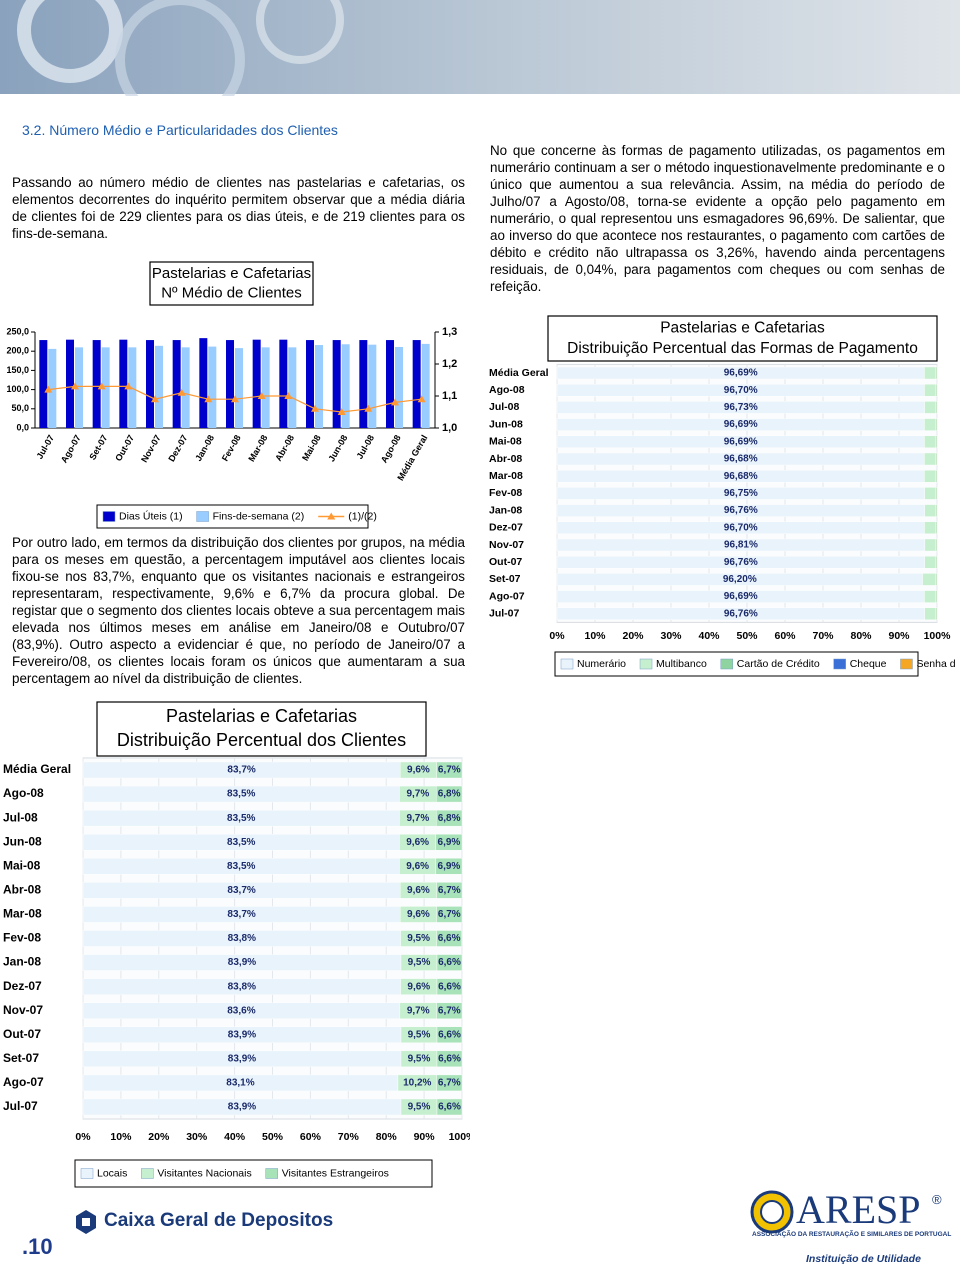 Image resolution: width=960 pixels, height=1266 pixels. What do you see at coordinates (747, 636) in the screenshot?
I see `x-tick-label: 50%` at bounding box center [747, 636].